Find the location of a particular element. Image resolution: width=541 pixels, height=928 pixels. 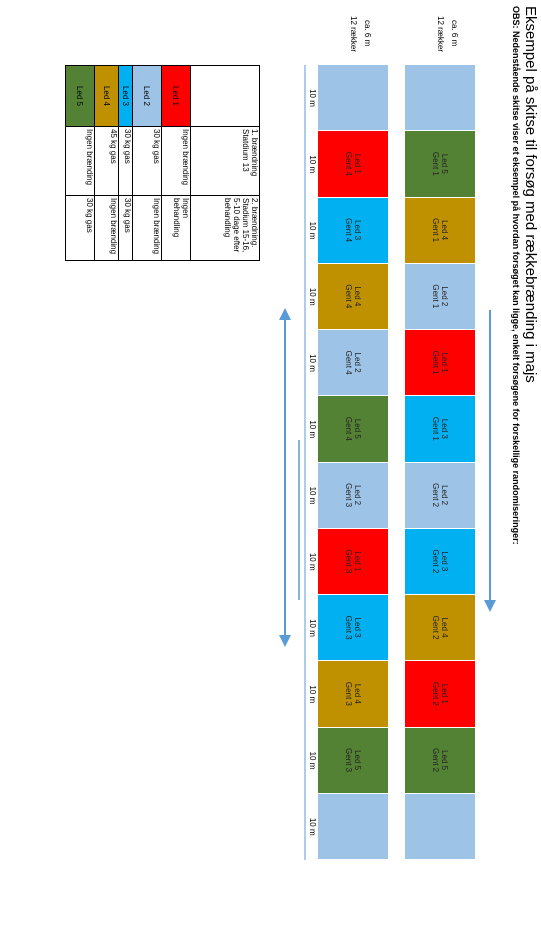

plot: Led 5 Gent 3 is located at coordinates (353, 760).